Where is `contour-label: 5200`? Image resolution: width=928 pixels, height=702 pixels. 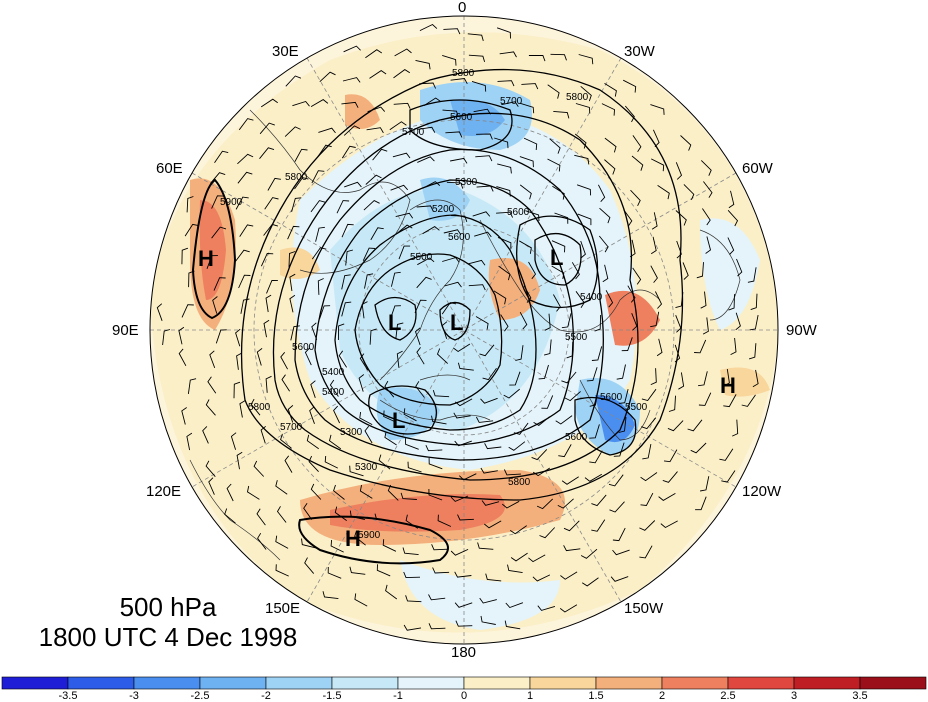
contour-label: 5200 is located at coordinates (443, 209).